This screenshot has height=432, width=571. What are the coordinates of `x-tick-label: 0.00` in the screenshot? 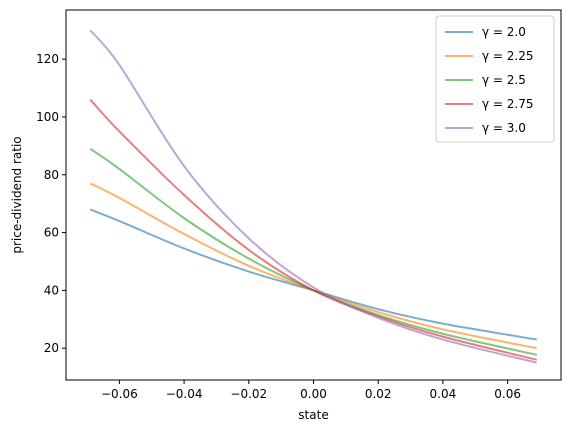 It's located at (313, 394).